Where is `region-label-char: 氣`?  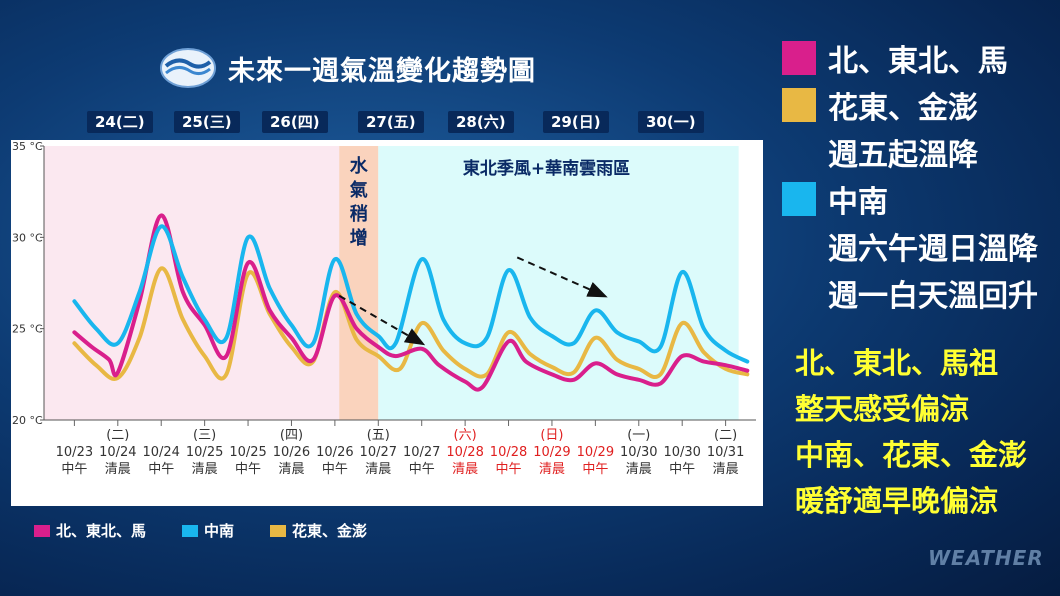 region-label-char: 氣 is located at coordinates (359, 190).